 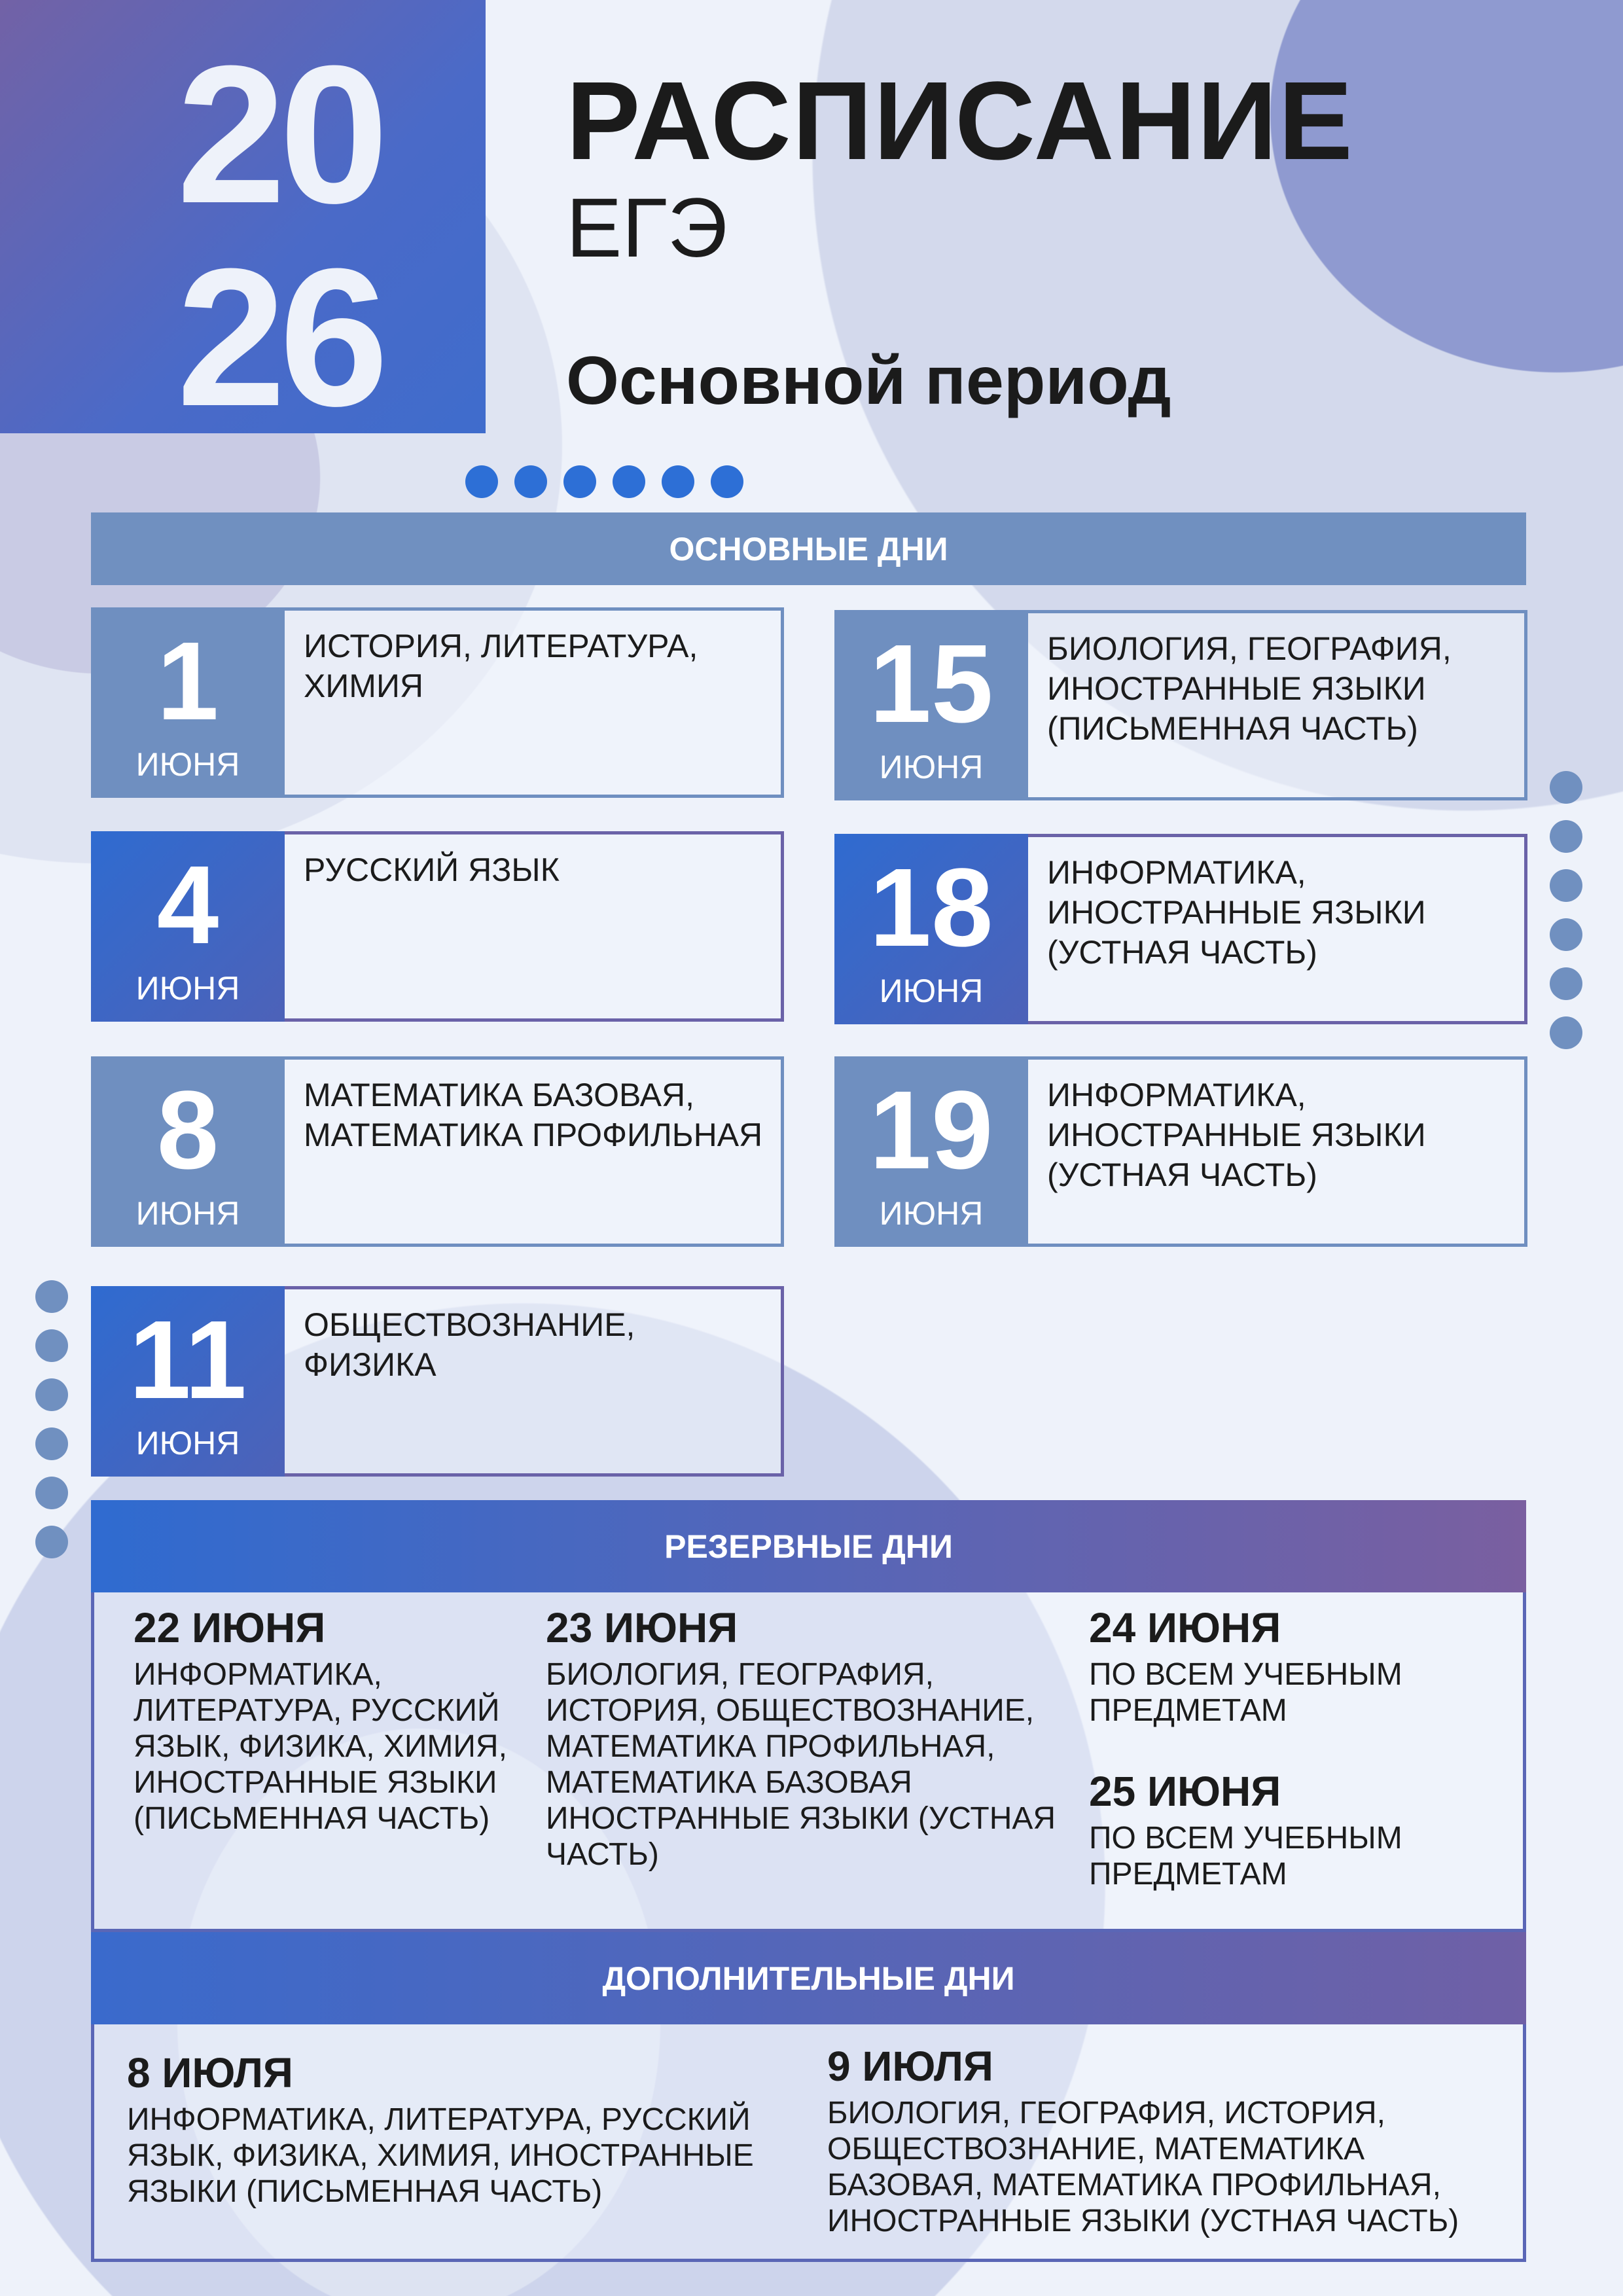 I want to click on main-days-heading: ОСНОВНЫЕ ДНИ, so click(x=808, y=548).